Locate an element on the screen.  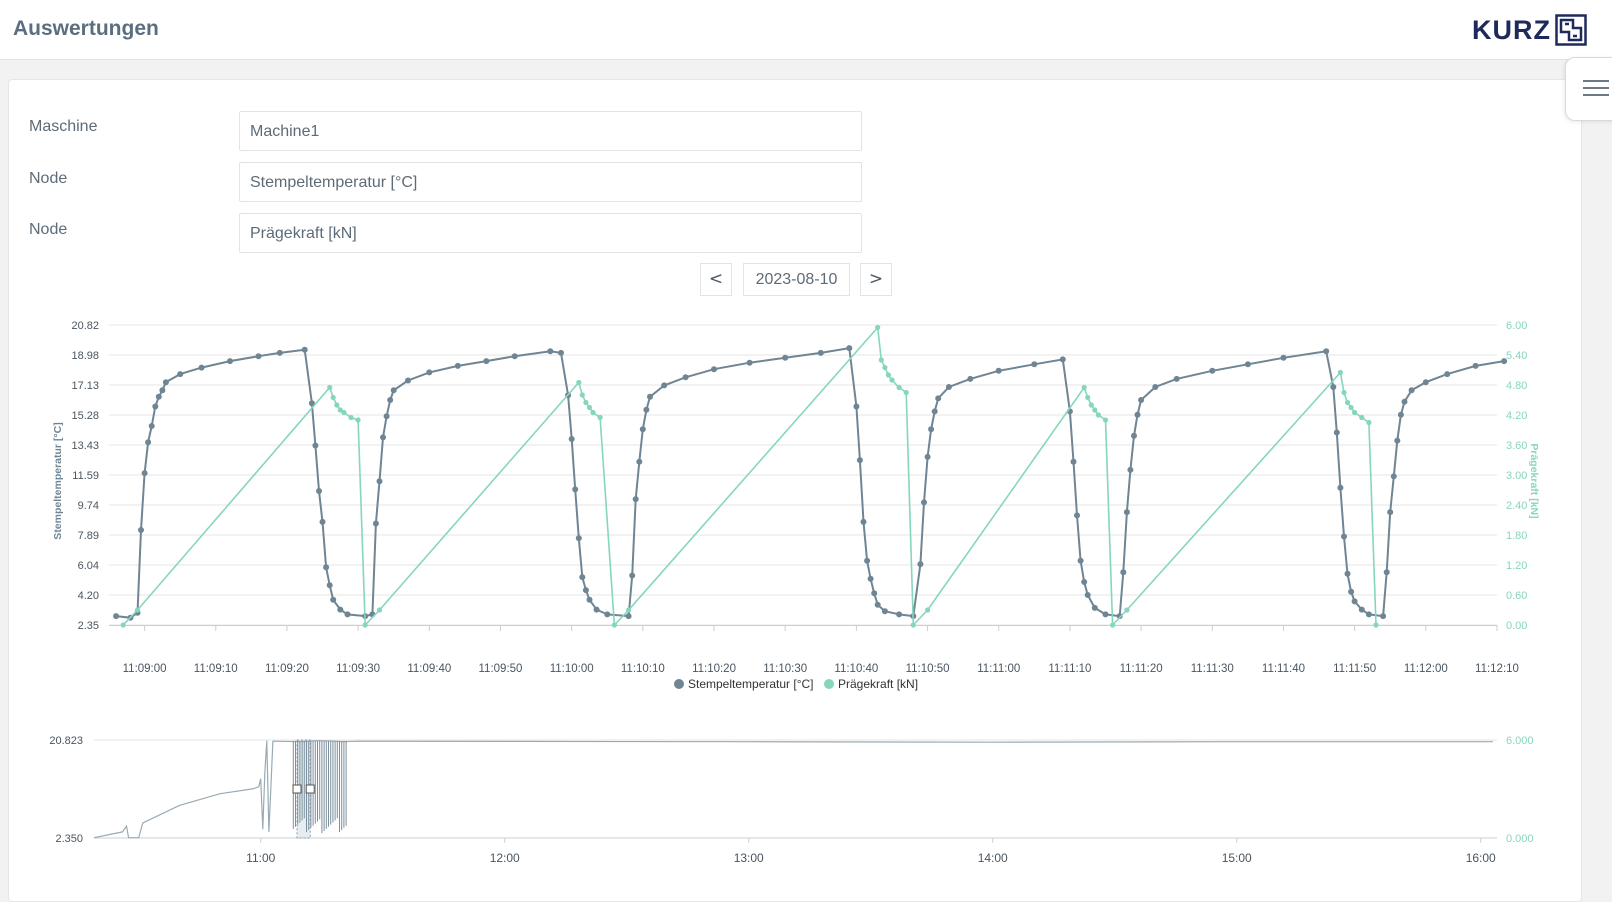
node1-select: Stempeltemperatur [°C] is located at coordinates (550, 182).